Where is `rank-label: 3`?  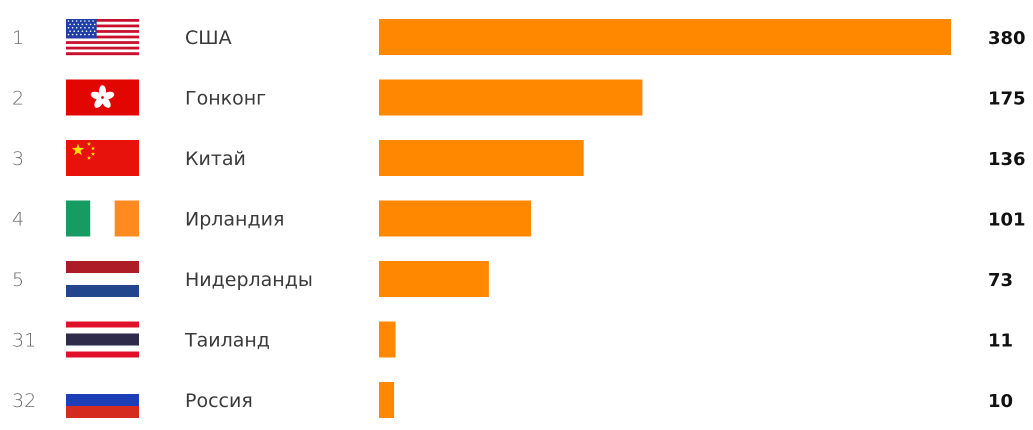
rank-label: 3 is located at coordinates (18, 159).